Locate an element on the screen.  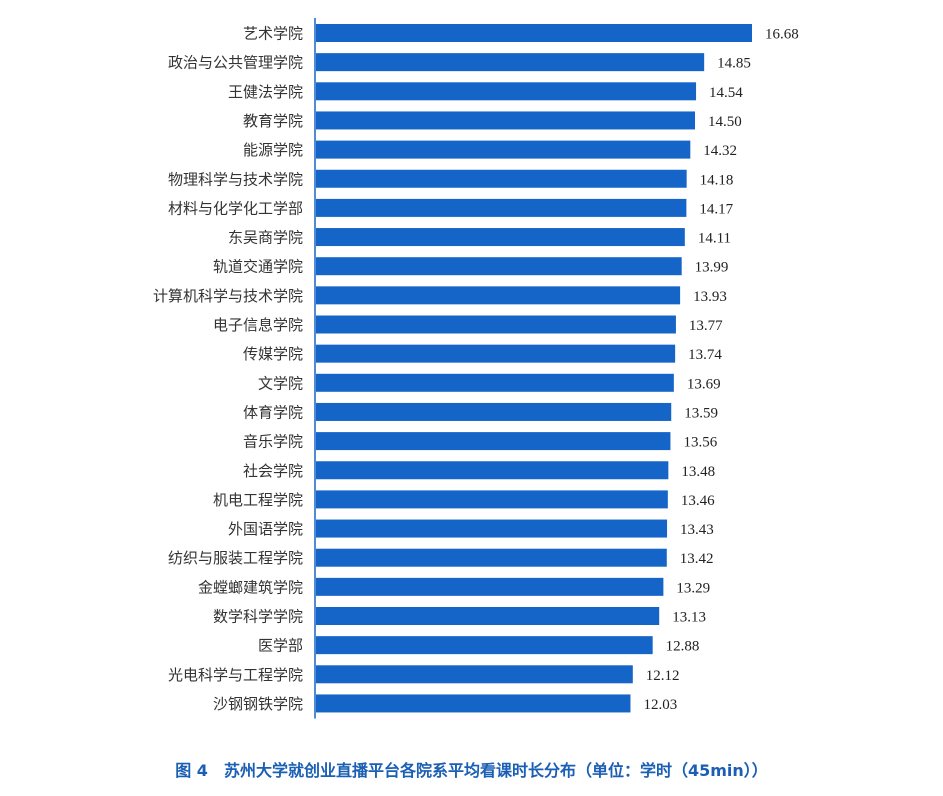
category-label: 轨道交通学院 is located at coordinates (258, 267).